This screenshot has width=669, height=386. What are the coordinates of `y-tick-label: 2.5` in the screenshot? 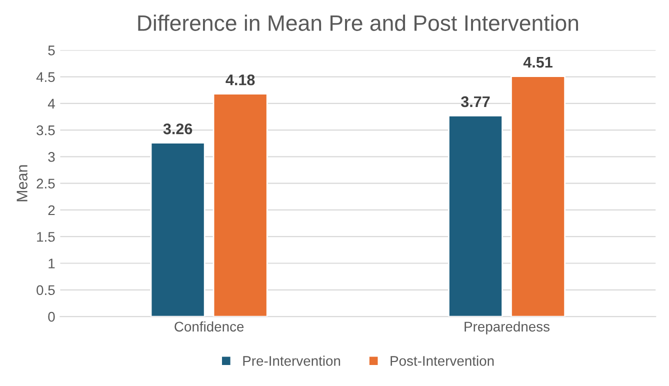 It's located at (45, 183).